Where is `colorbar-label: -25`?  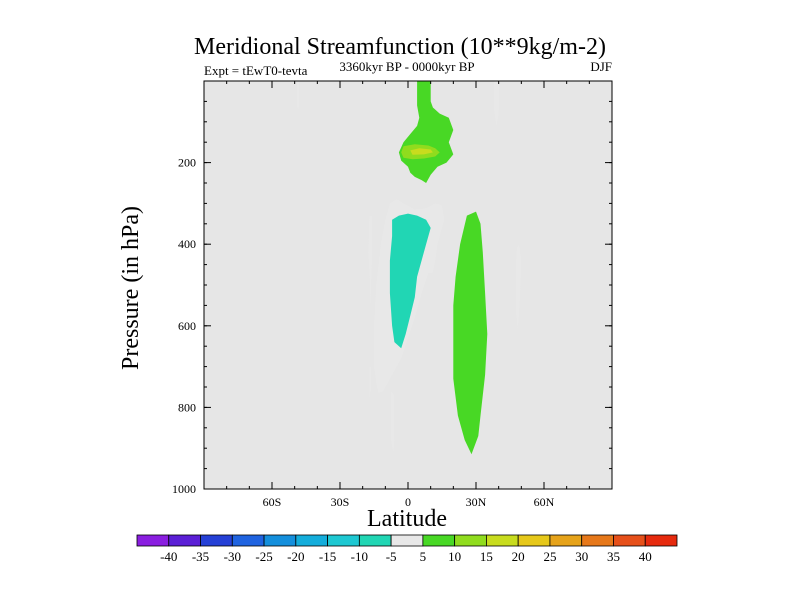
colorbar-label: -25 is located at coordinates (263, 556).